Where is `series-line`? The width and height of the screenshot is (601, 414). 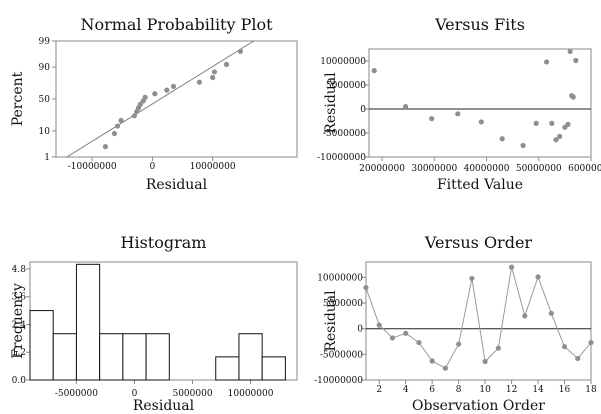
series-line is located at coordinates (478, 317).